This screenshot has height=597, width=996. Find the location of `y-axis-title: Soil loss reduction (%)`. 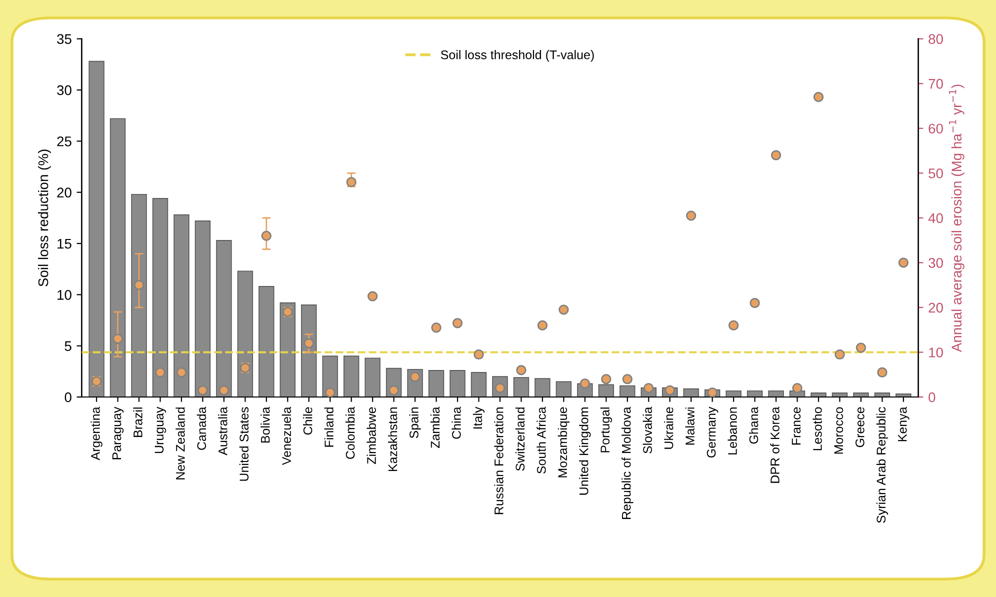

y-axis-title: Soil loss reduction (%) is located at coordinates (44, 218).